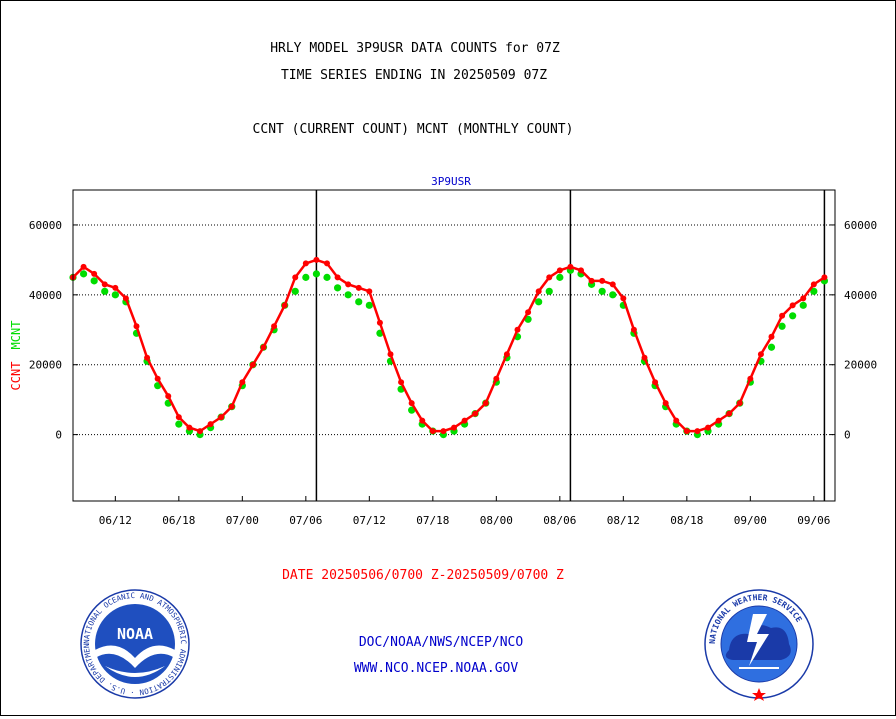  I want to click on x-tick-label: 07/18, so click(432, 520).